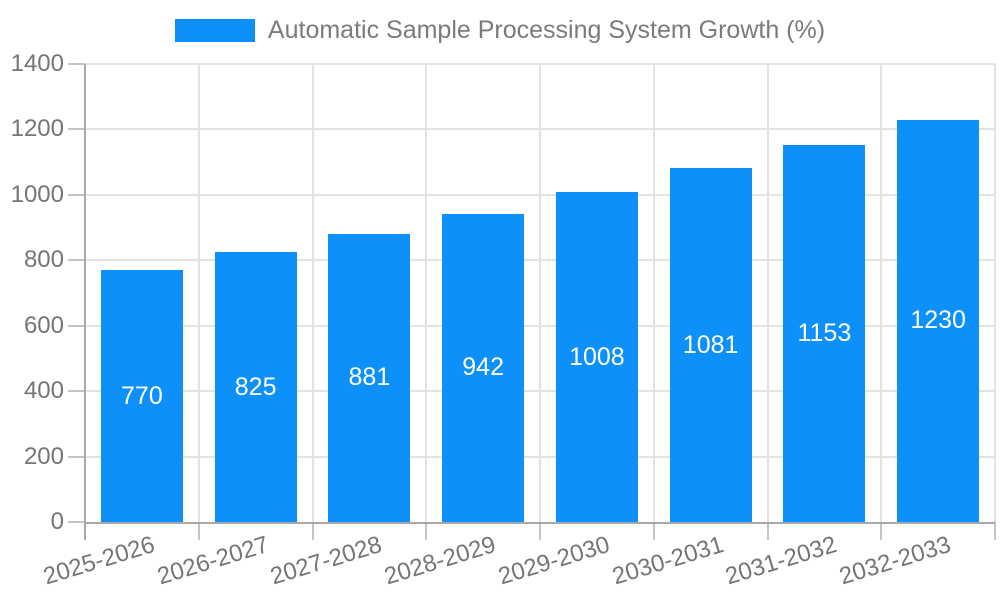  I want to click on bar-value-label: 825, so click(255, 386).